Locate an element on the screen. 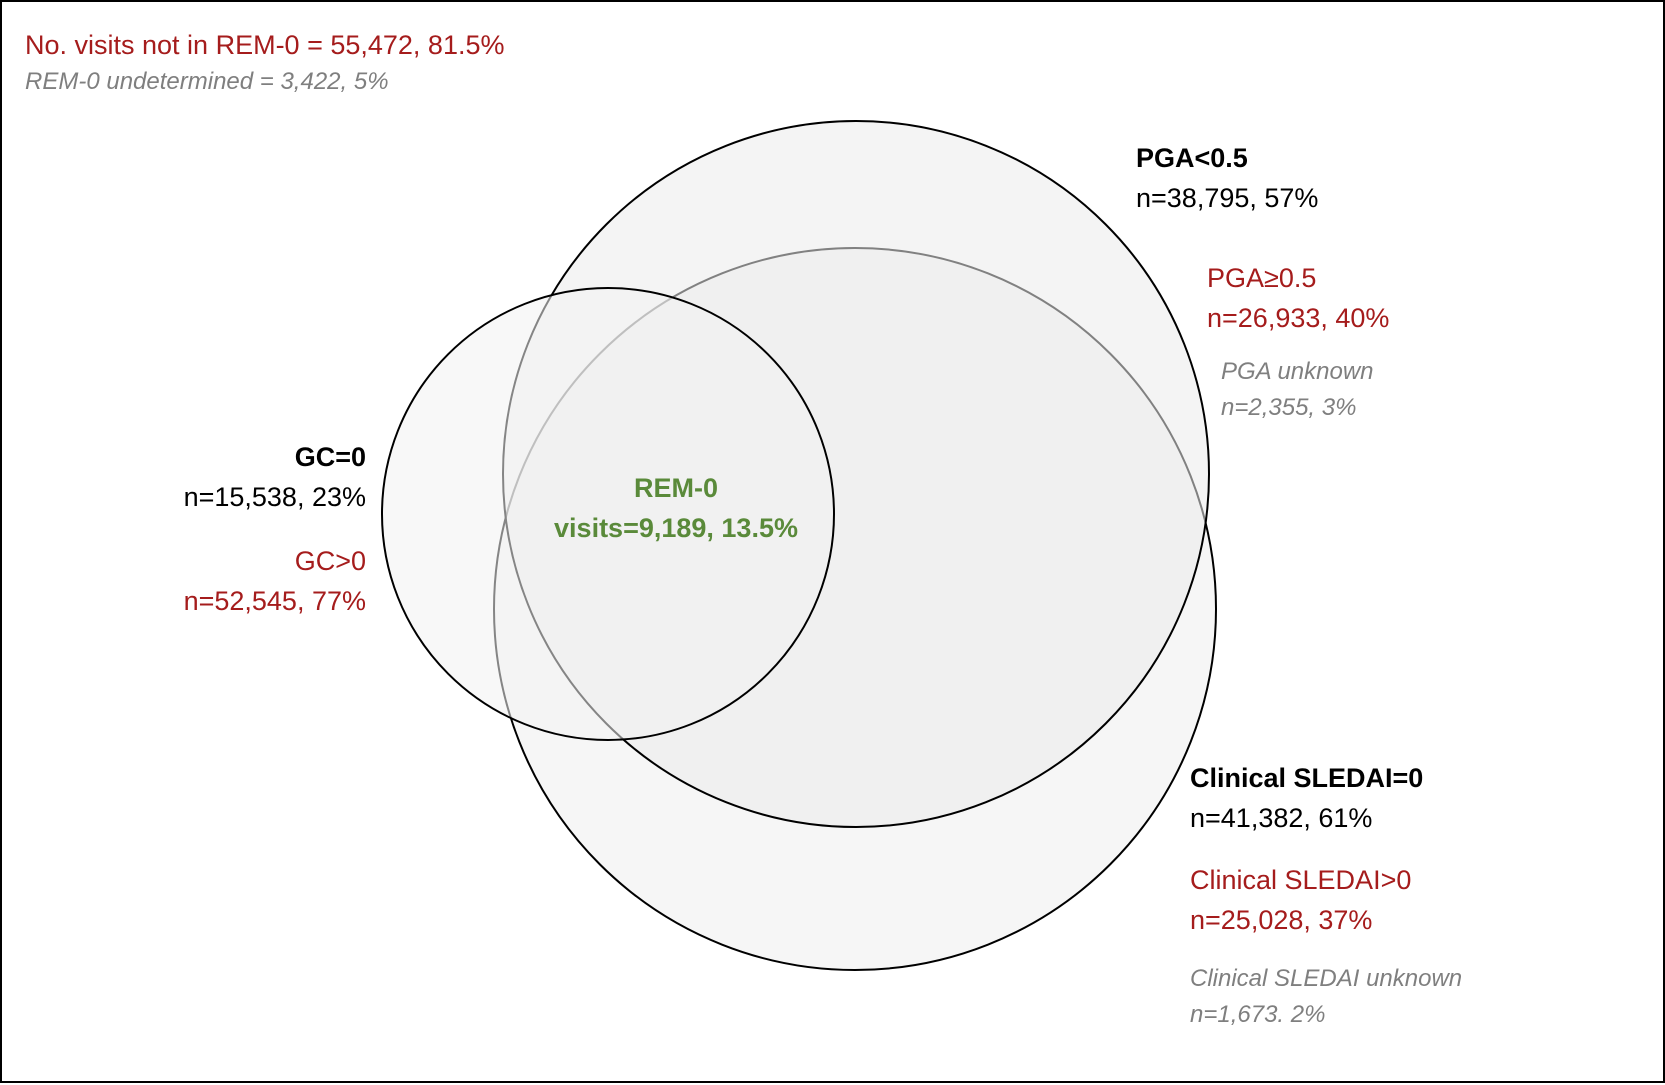 This screenshot has height=1085, width=1665. rem0-undetermined-label: REM-0 undetermined = 3,422, 5% is located at coordinates (207, 81).